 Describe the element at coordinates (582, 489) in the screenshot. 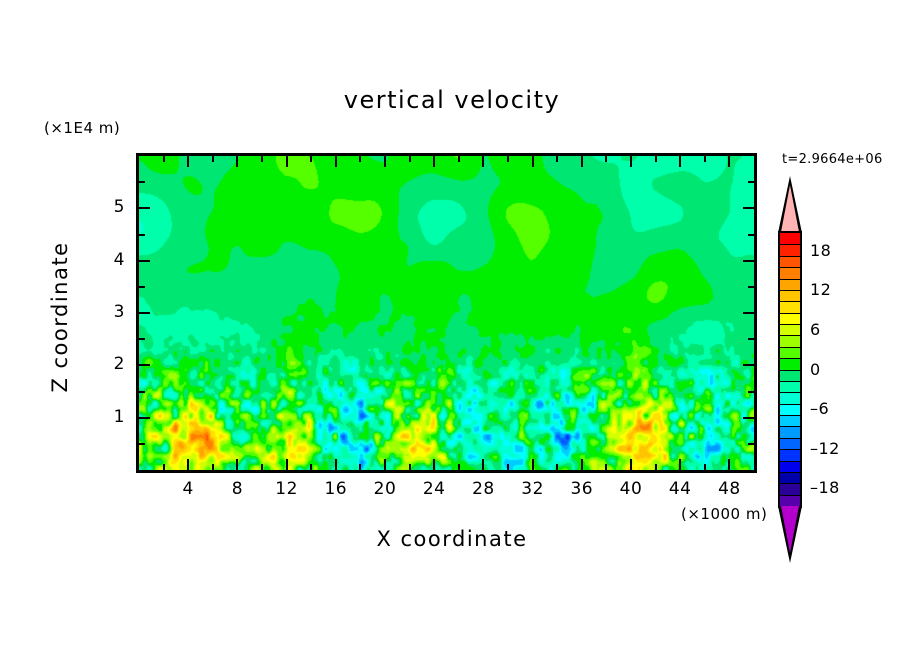

I see `x-tick-label: 36` at that location.